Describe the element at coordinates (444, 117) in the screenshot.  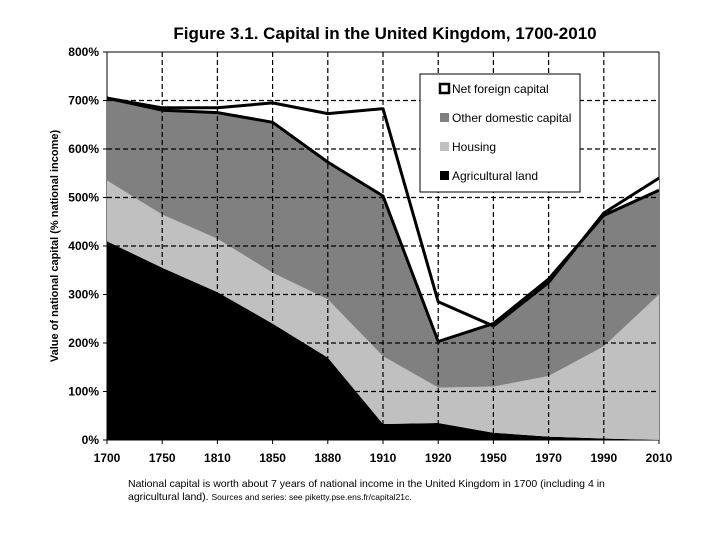
I see `legend-swatch-other-domestic-capital` at that location.